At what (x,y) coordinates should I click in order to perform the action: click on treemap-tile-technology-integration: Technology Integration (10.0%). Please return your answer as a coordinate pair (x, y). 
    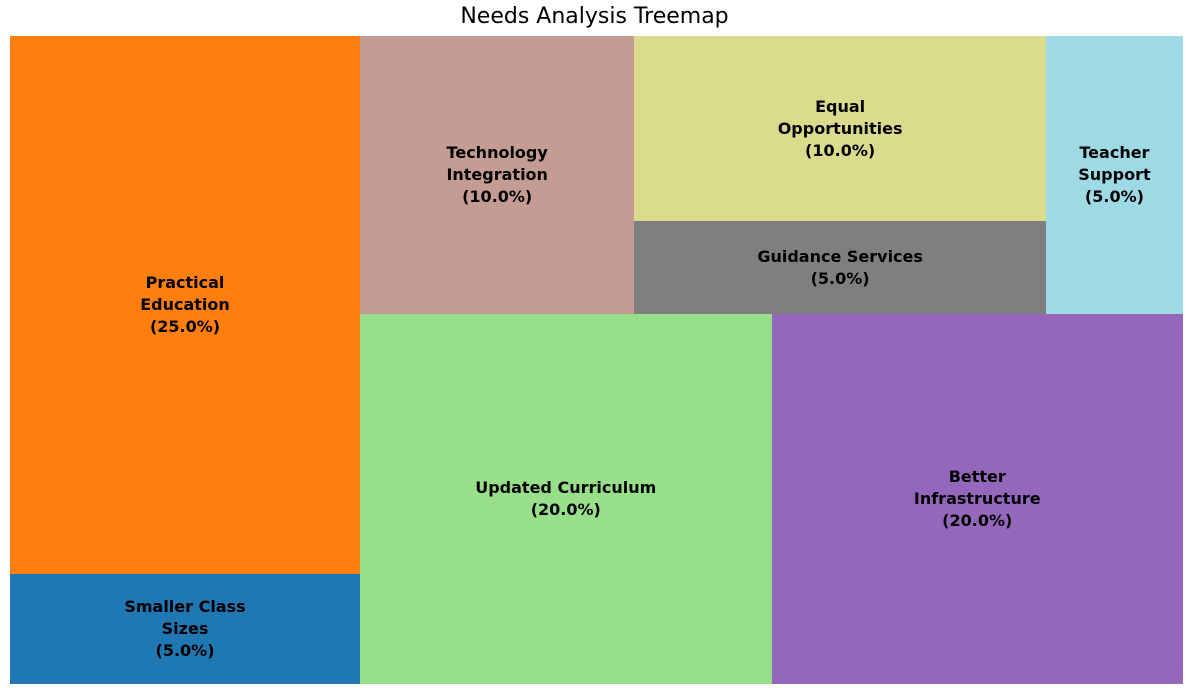
    Looking at the image, I should click on (497, 175).